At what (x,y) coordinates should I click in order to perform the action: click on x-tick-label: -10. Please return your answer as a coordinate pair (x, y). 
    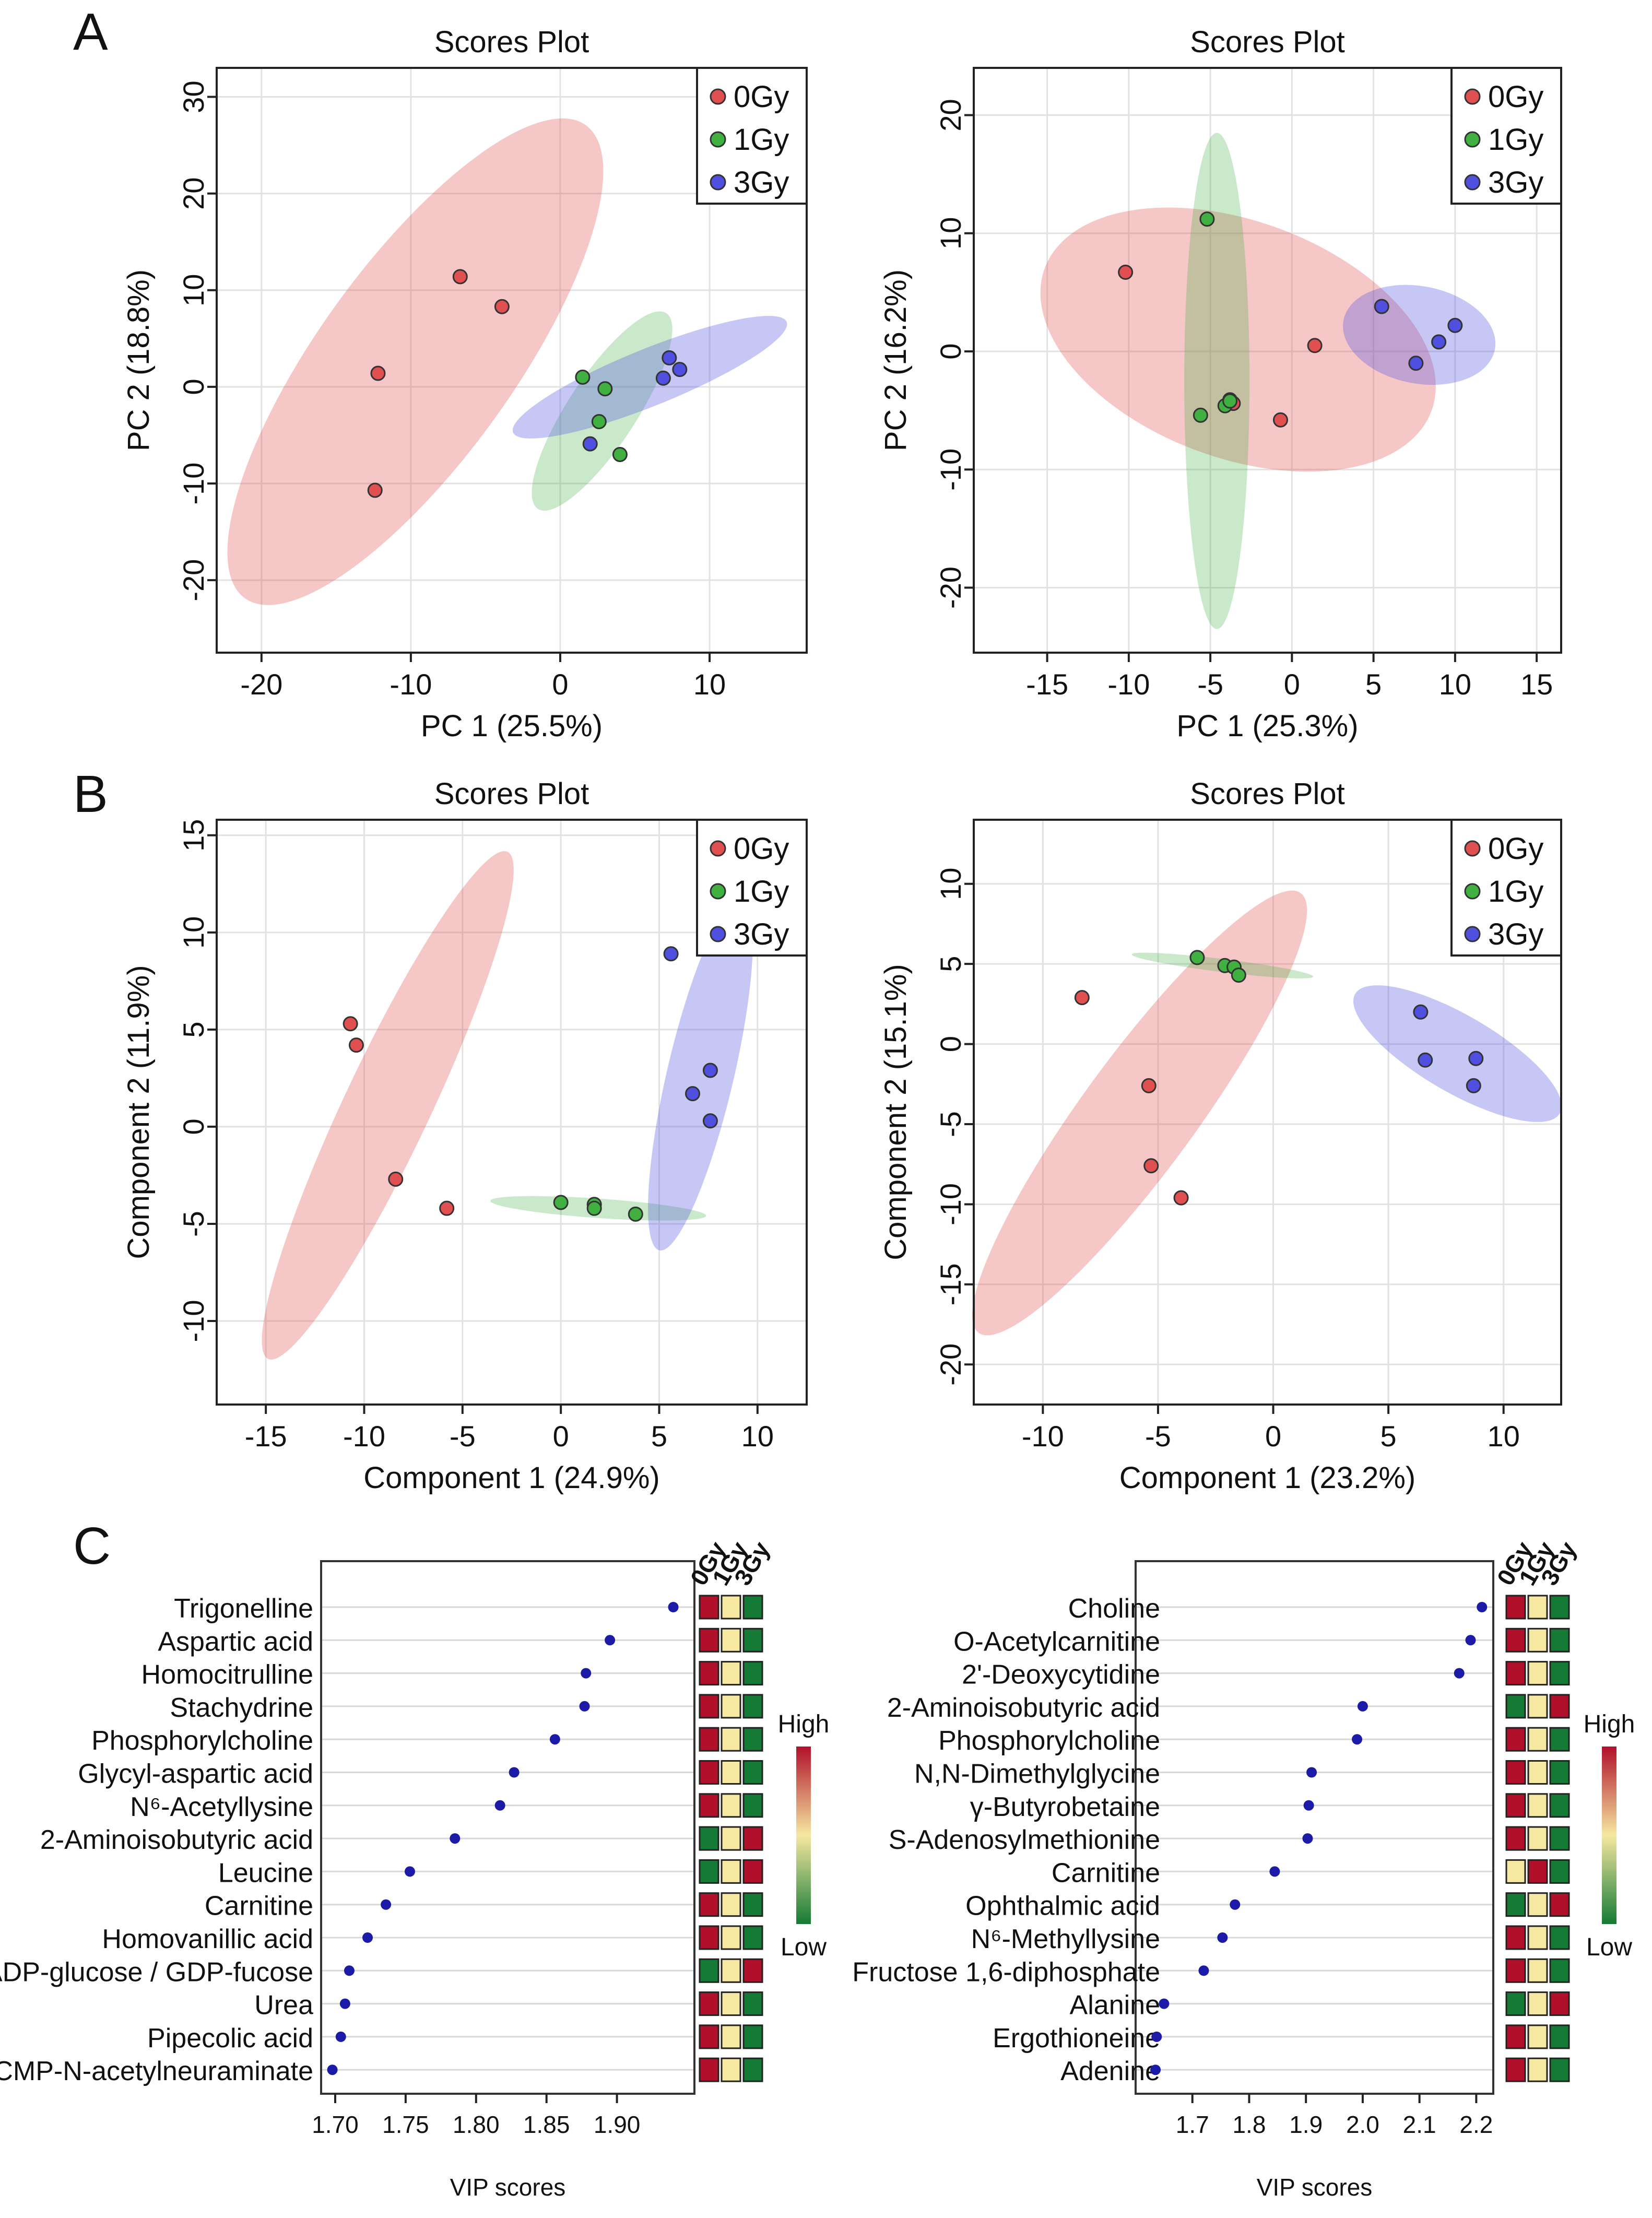
    Looking at the image, I should click on (1128, 684).